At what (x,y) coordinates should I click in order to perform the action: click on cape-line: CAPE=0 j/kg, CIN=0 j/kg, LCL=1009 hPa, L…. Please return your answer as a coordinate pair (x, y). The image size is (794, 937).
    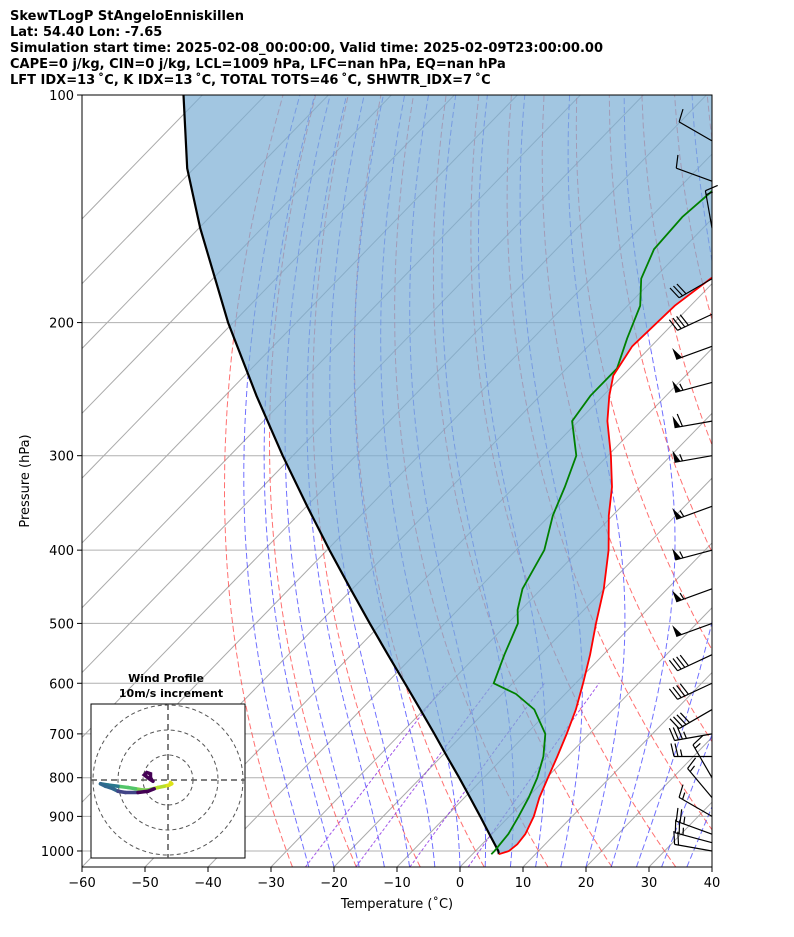
    Looking at the image, I should click on (258, 64).